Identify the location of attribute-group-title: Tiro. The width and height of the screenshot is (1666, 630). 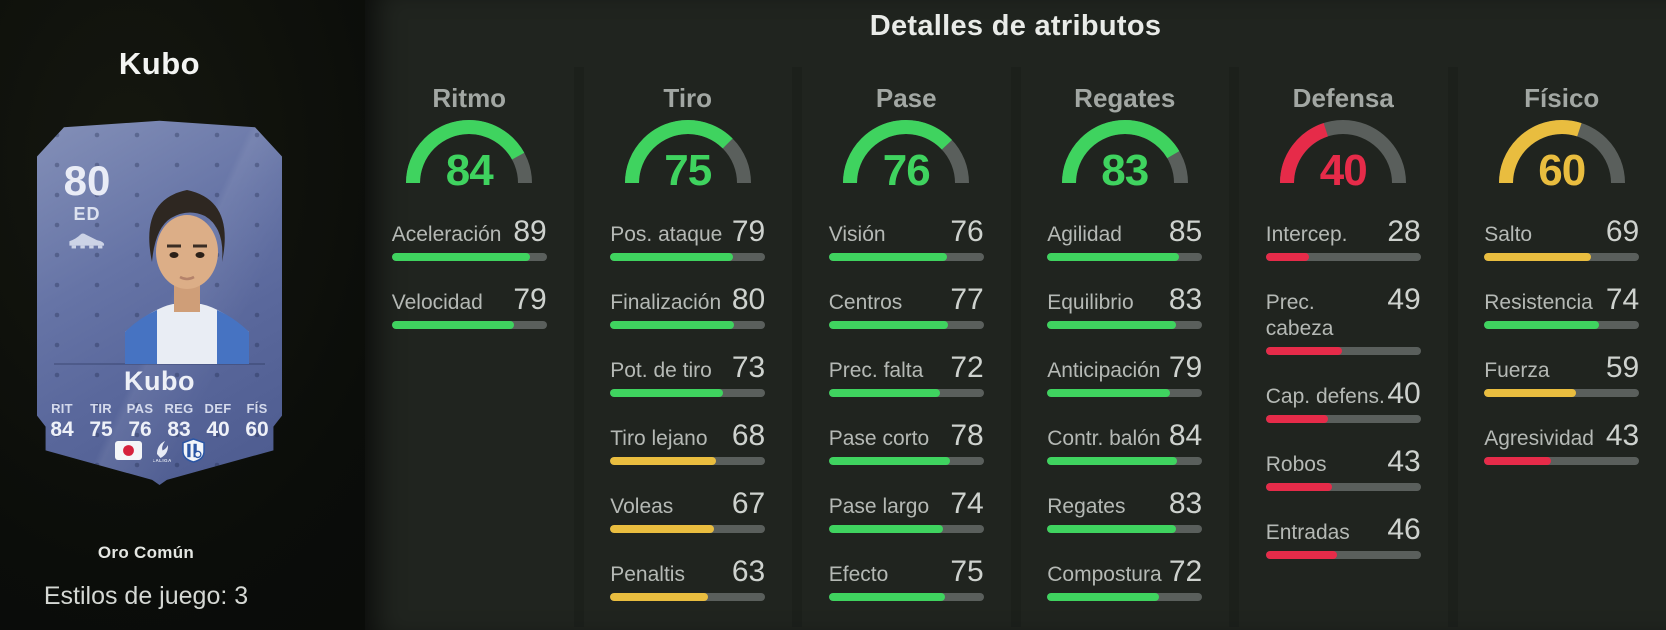
(688, 98).